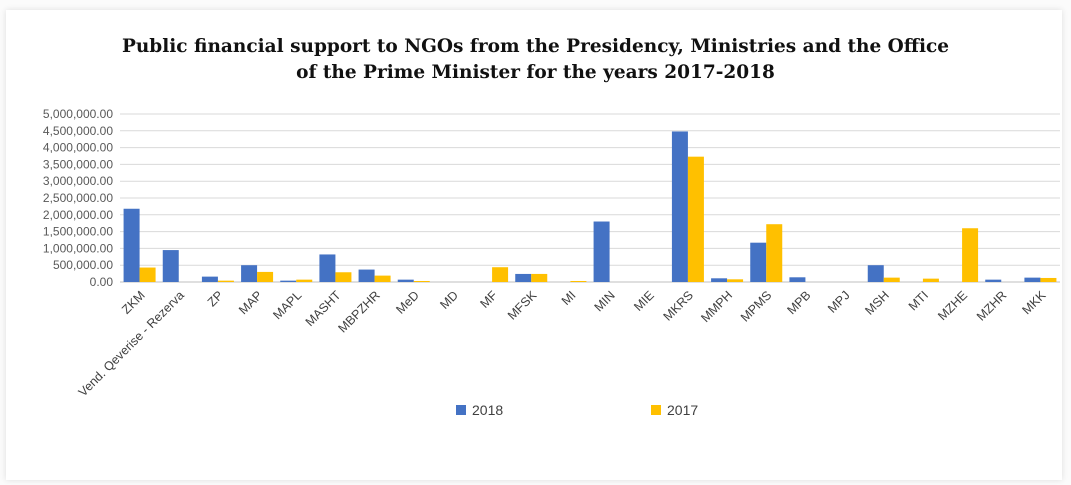 The height and width of the screenshot is (485, 1071). I want to click on bar-2017-msh, so click(891, 279).